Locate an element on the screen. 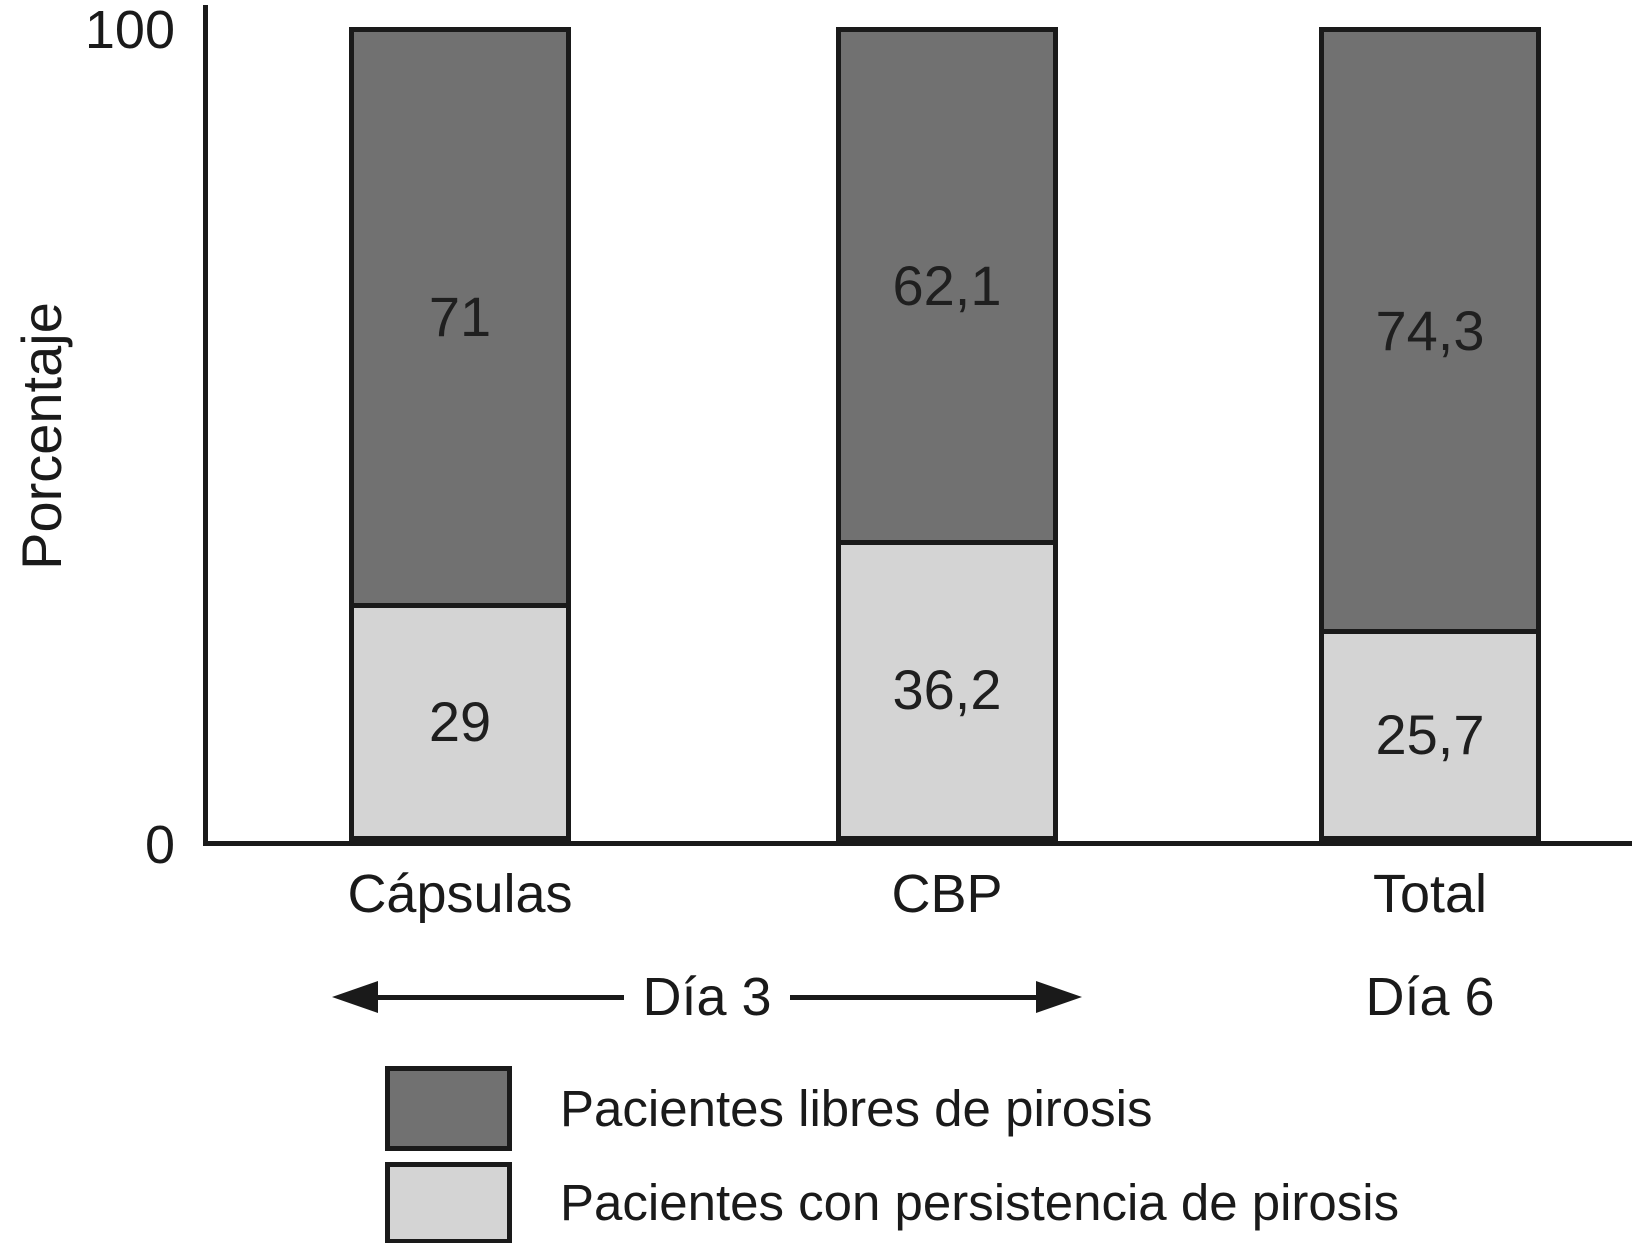 The width and height of the screenshot is (1637, 1243). segment-value-label: 29 is located at coordinates (460, 721).